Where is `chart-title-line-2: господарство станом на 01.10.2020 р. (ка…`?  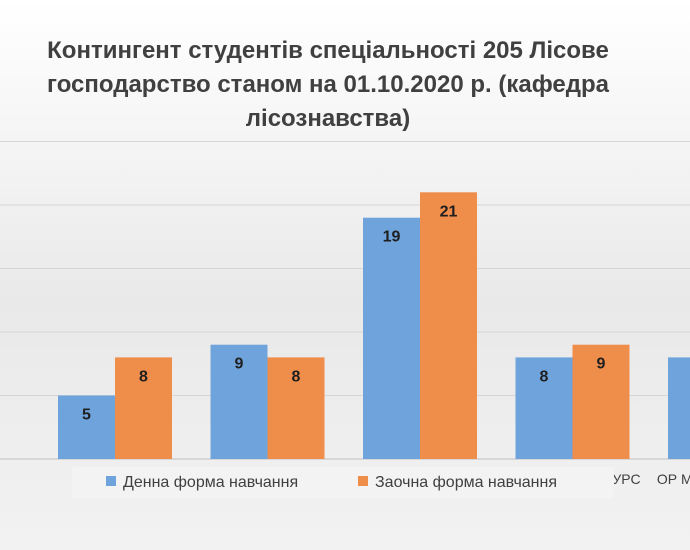
chart-title-line-2: господарство станом на 01.10.2020 р. (ка… is located at coordinates (328, 84).